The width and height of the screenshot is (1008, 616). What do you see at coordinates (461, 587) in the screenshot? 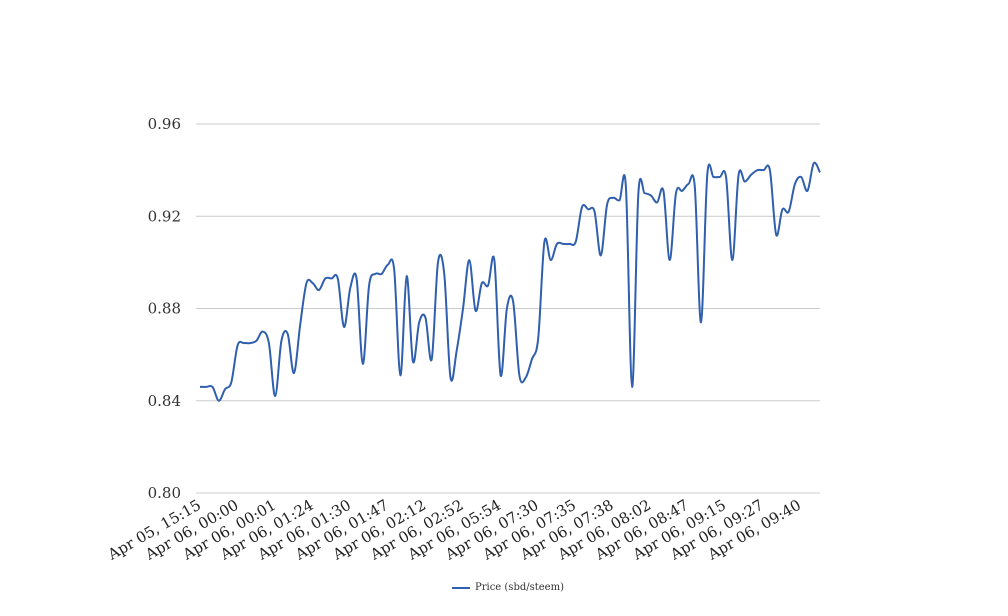
I see `legend-swatch` at bounding box center [461, 587].